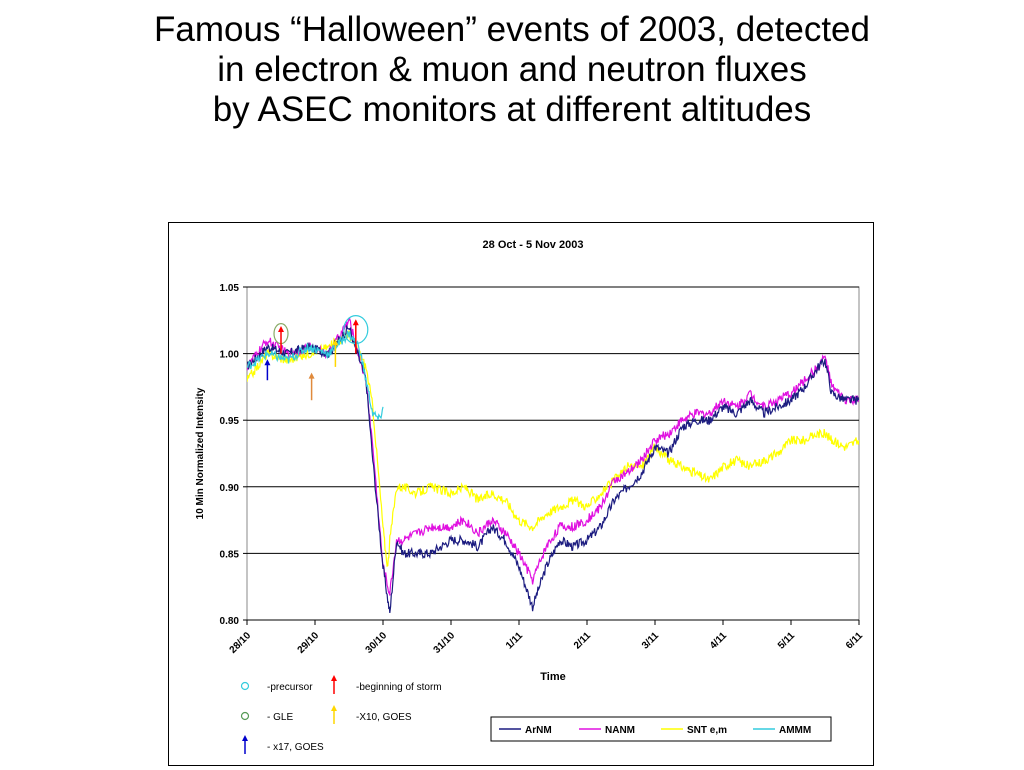 This screenshot has width=1024, height=770. I want to click on y-tick-label: 0.80, so click(230, 621).